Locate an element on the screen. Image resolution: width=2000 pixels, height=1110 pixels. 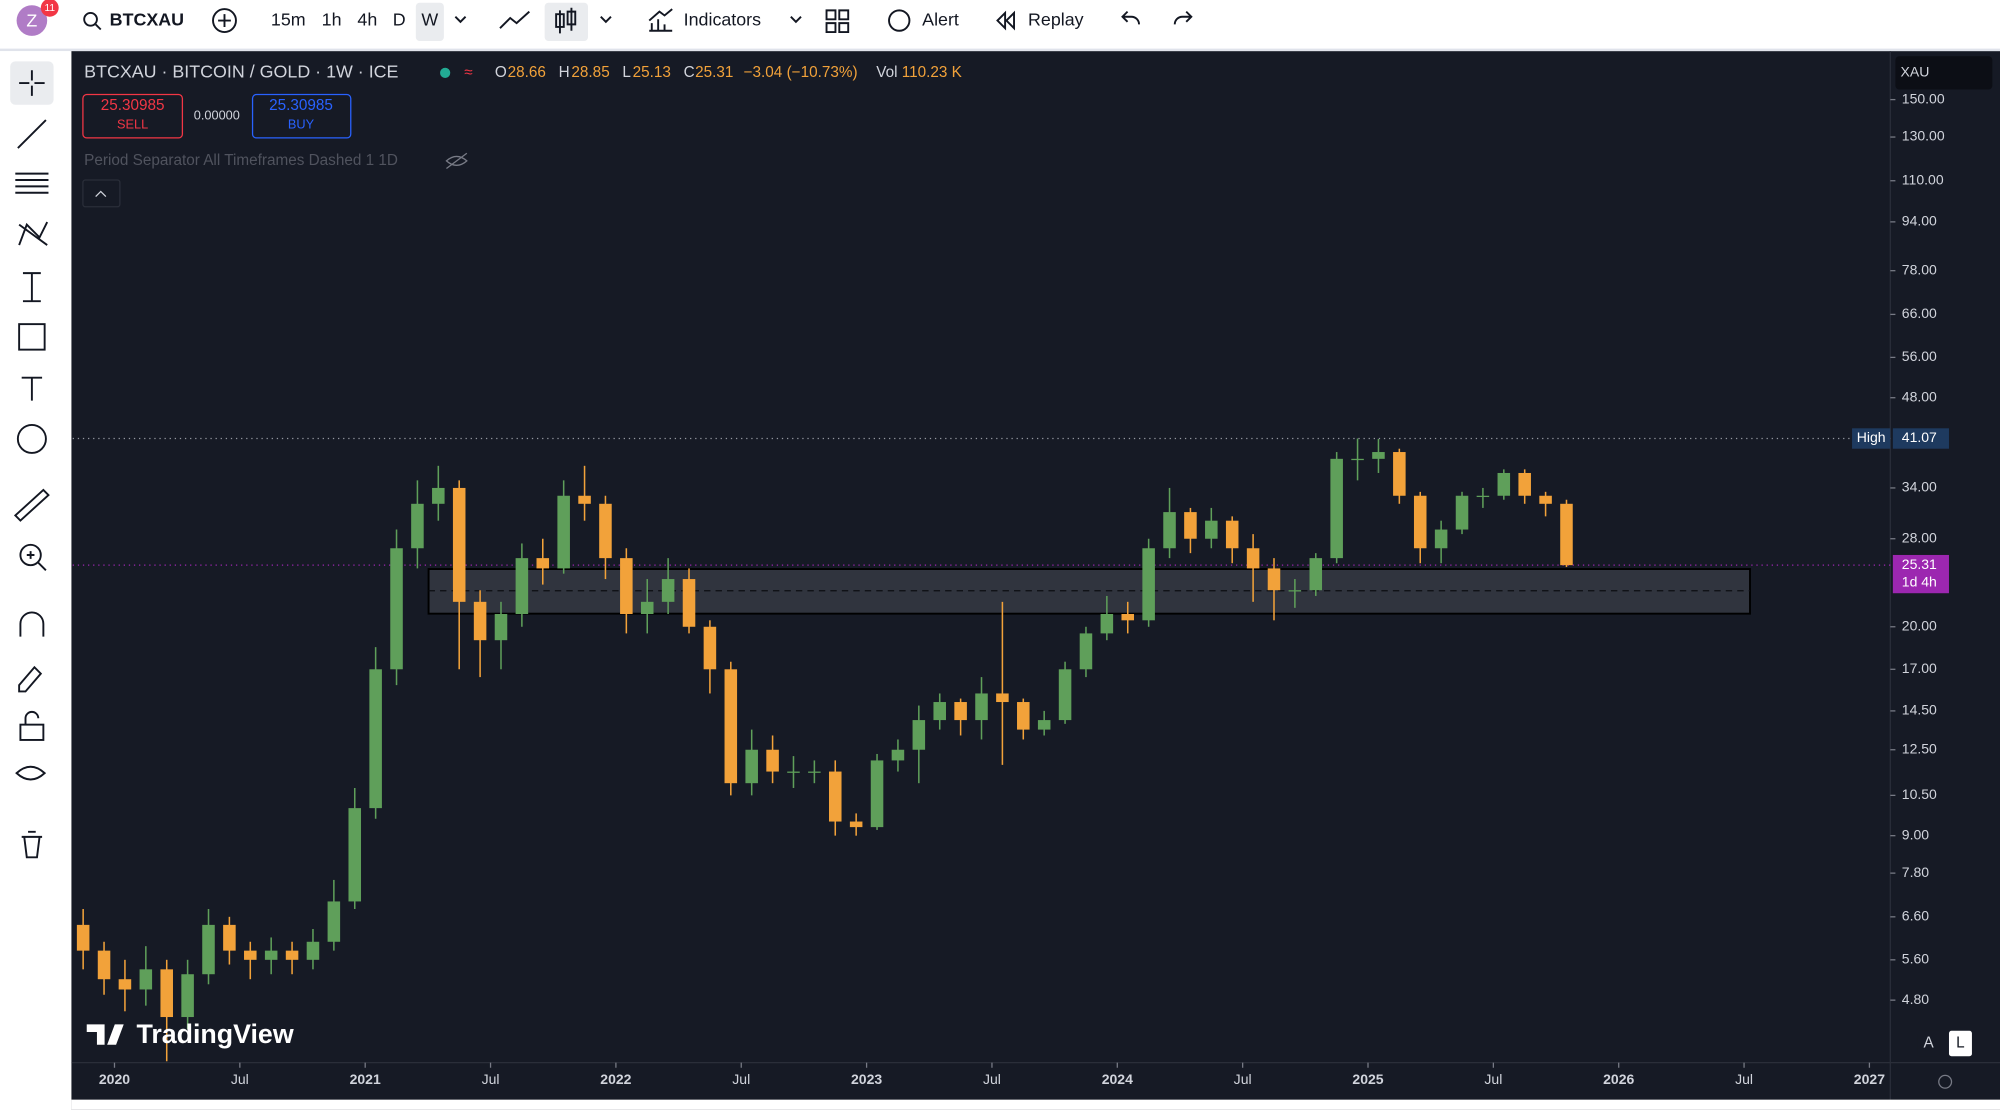
high-price-label: 41.07 is located at coordinates (1919, 437).